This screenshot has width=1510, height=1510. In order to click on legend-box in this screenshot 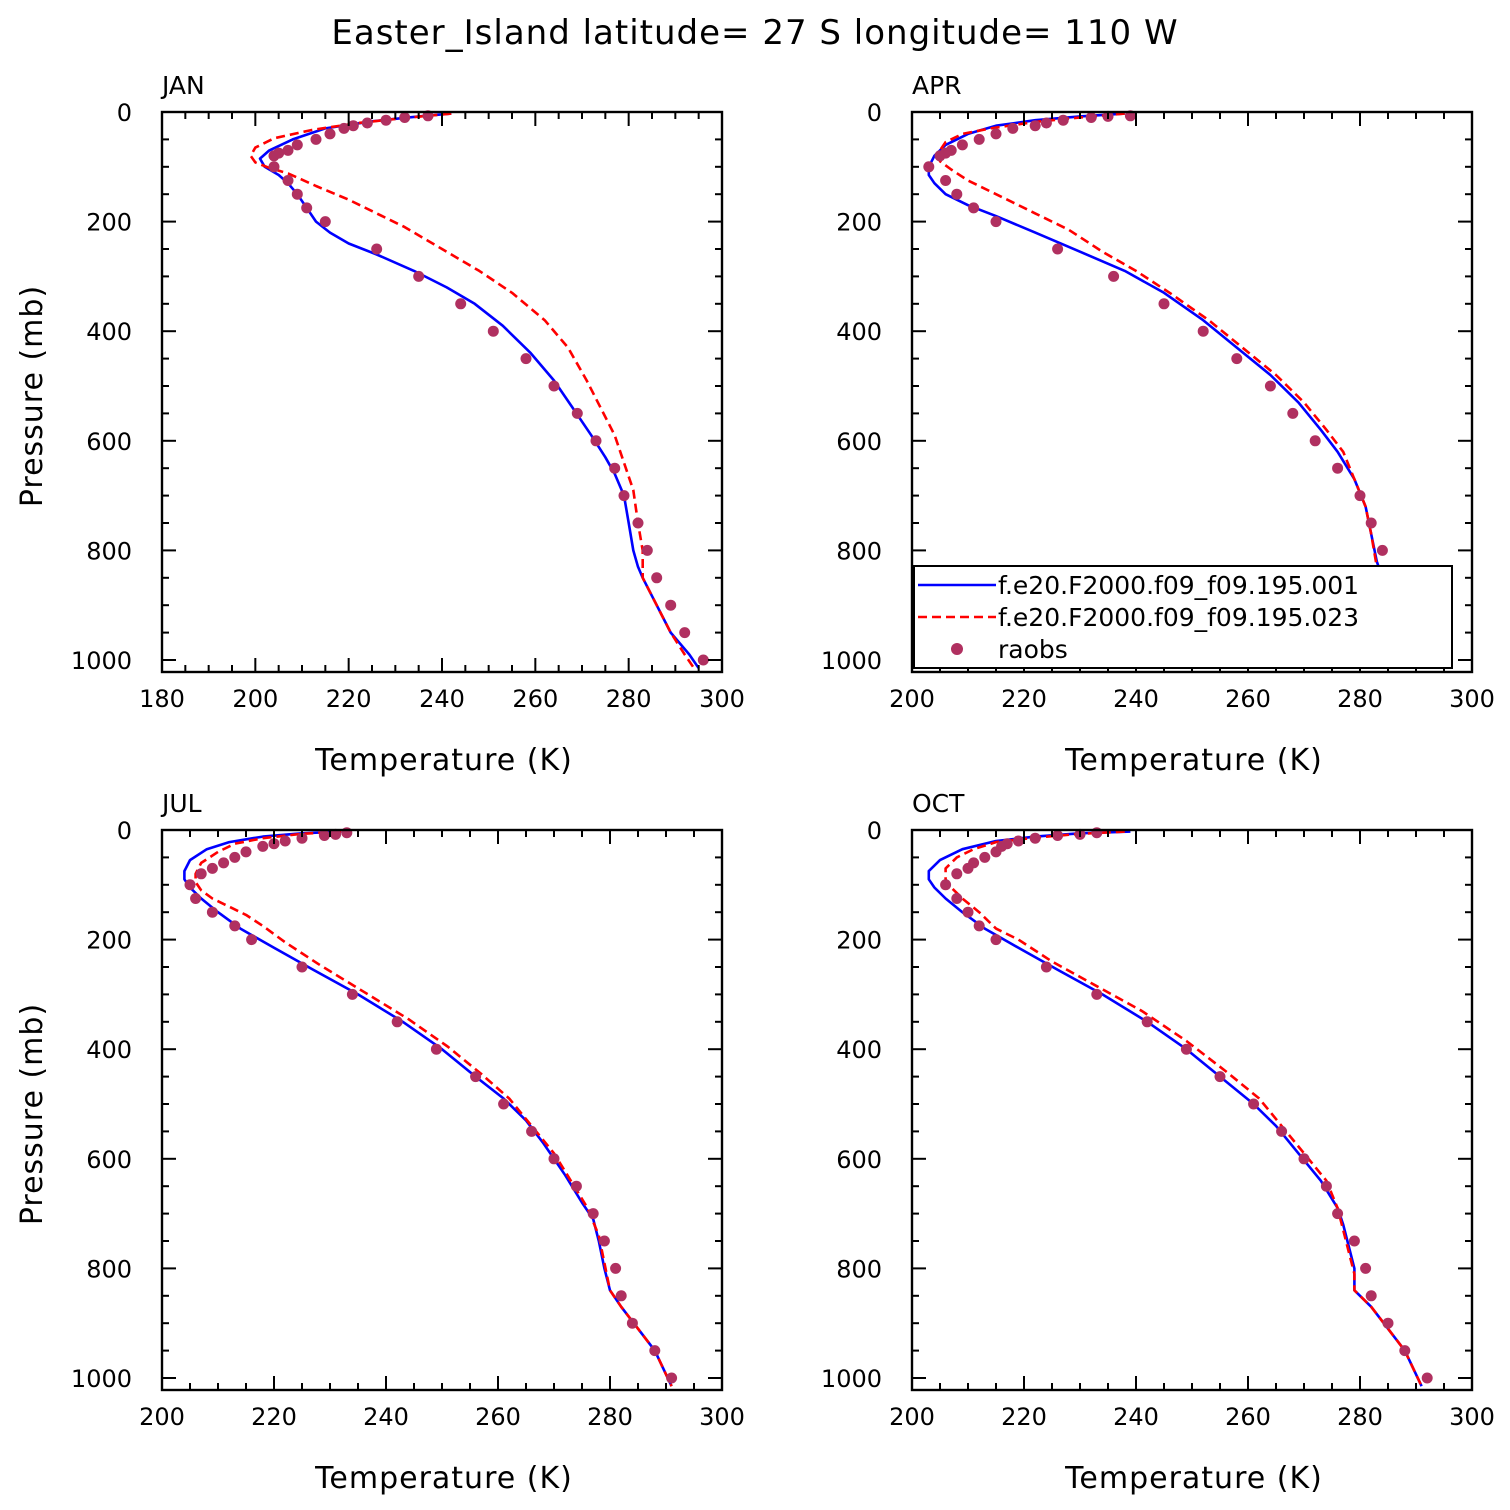, I will do `click(1183, 617)`.